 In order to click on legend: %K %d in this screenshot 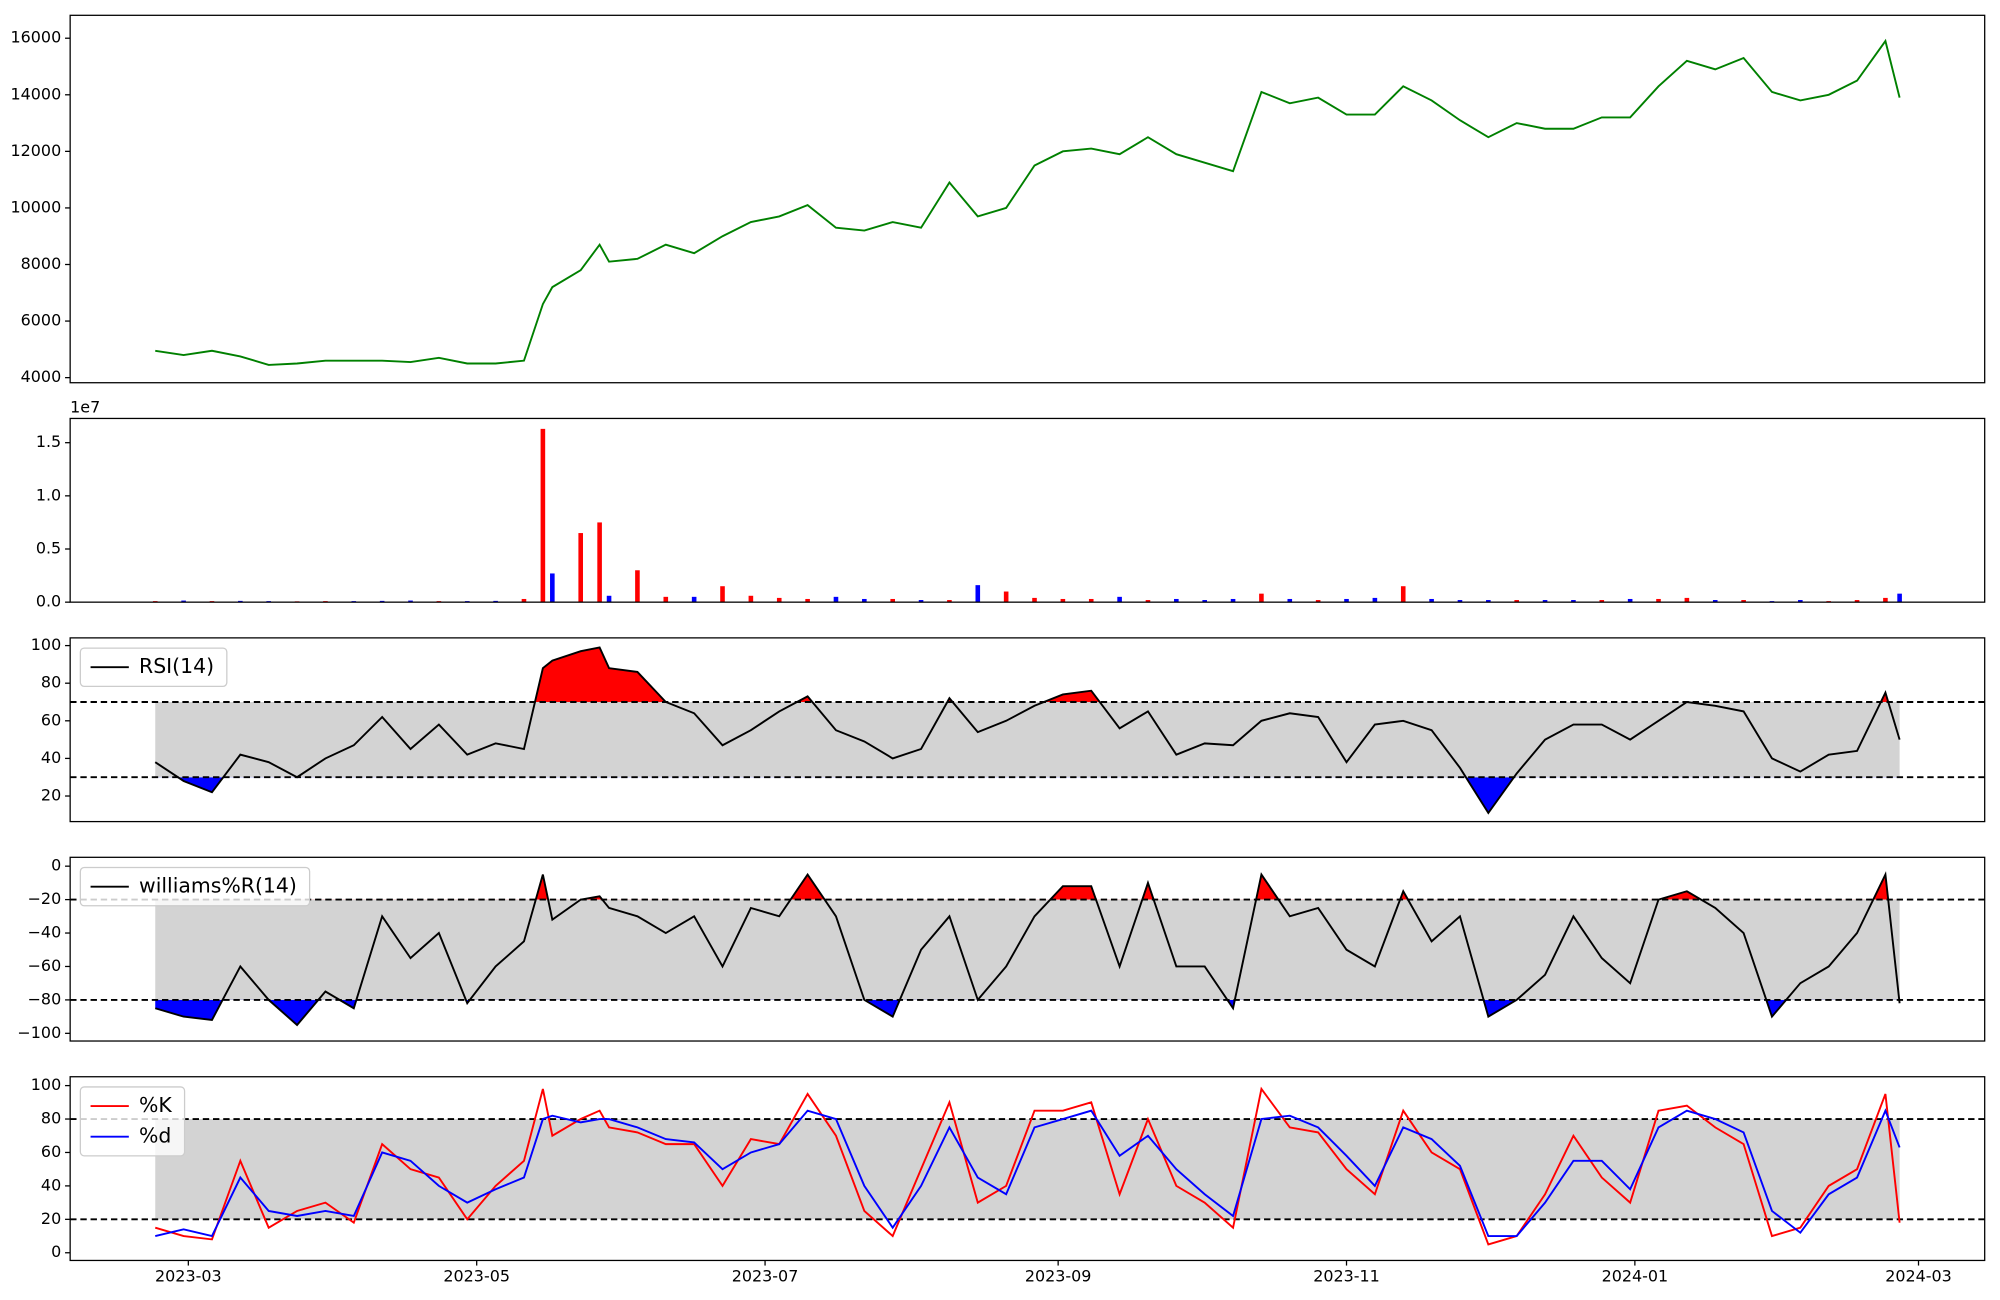, I will do `click(132, 1121)`.